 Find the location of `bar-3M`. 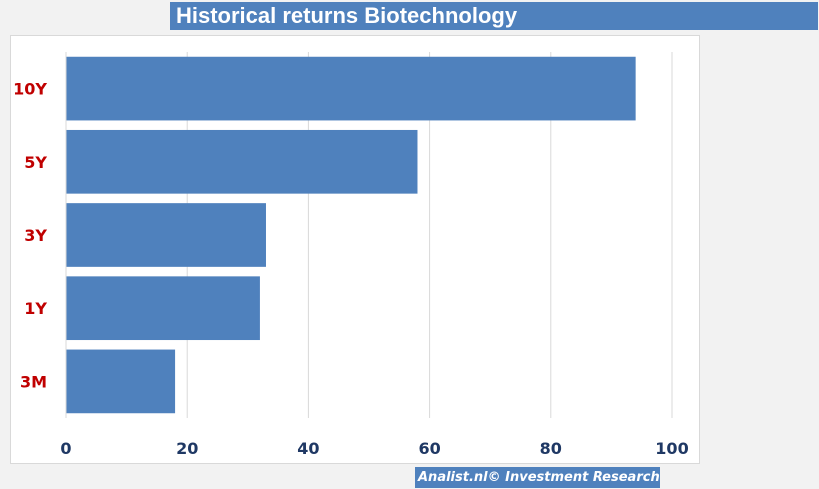

bar-3M is located at coordinates (121, 381).